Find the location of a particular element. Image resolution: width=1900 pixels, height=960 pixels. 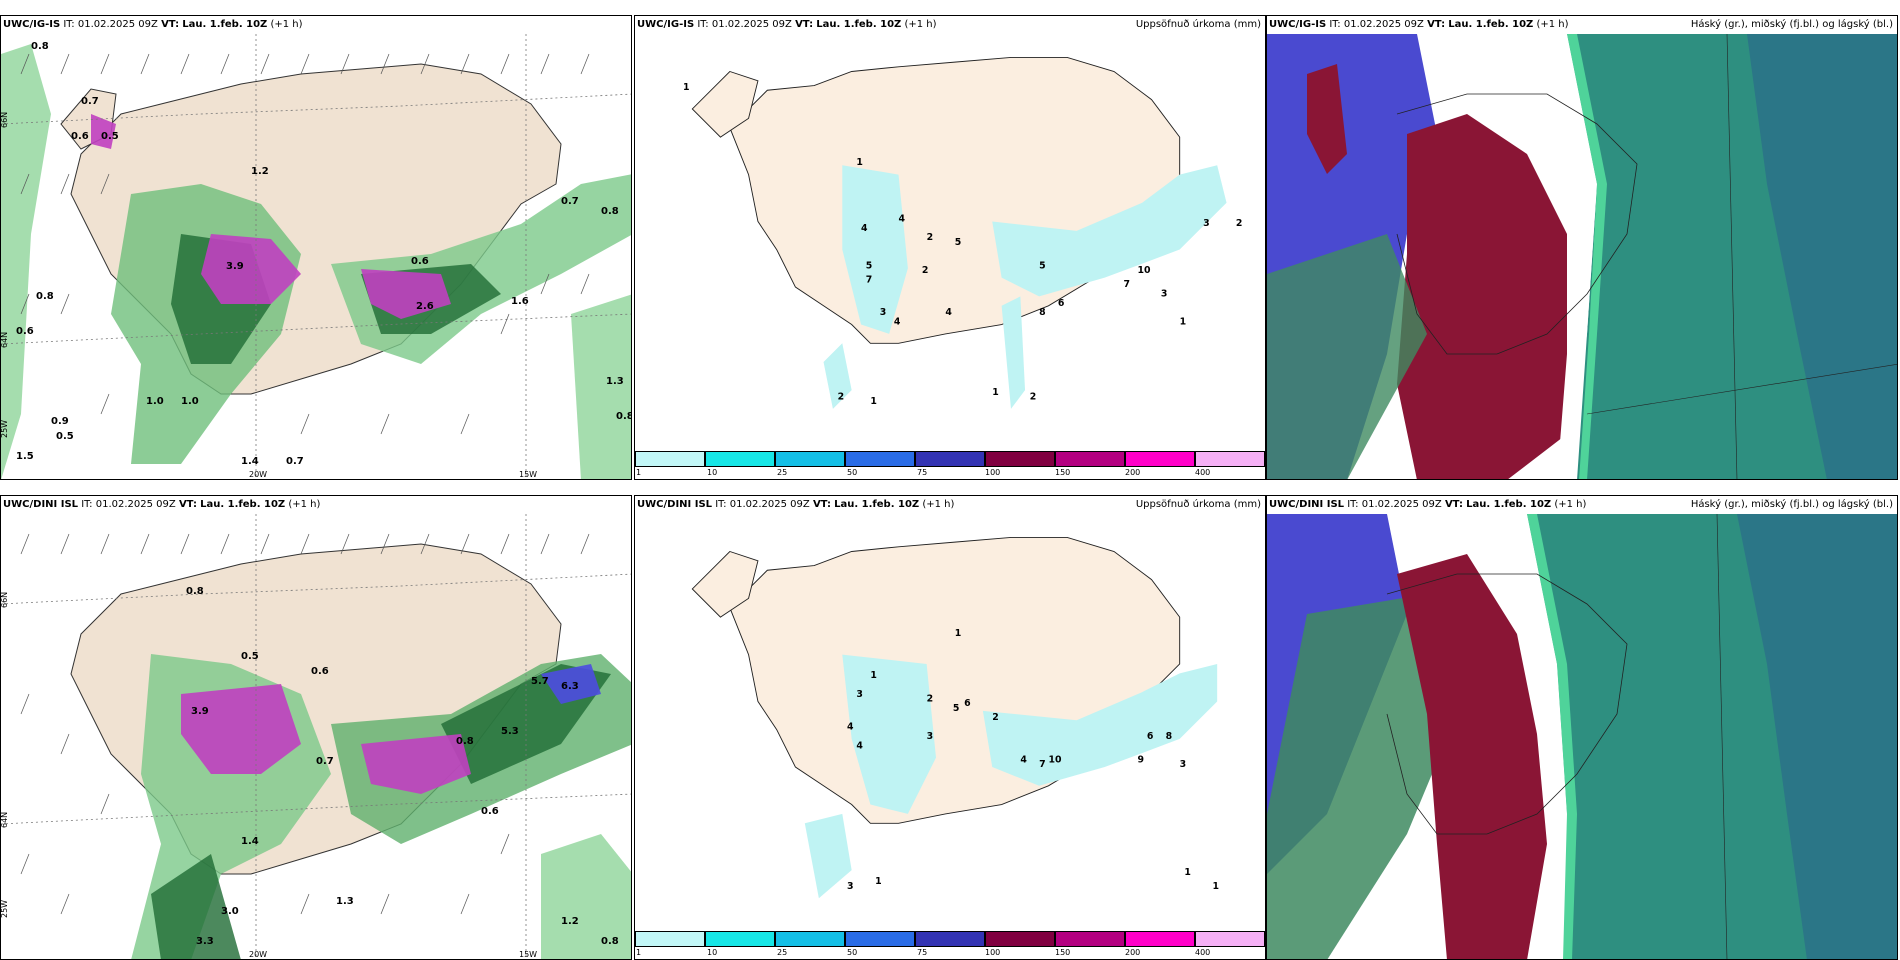

precip-value: 1.2 is located at coordinates (570, 921).